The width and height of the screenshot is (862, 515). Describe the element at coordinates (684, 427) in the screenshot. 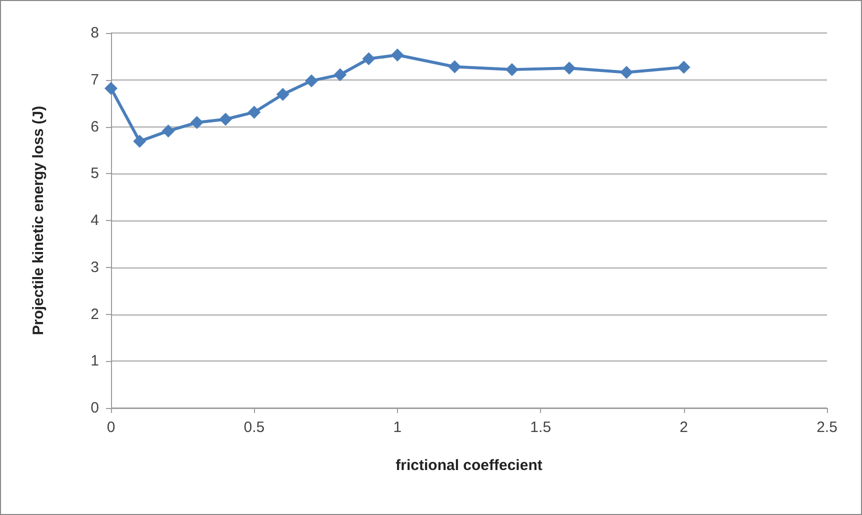

I see `x-tick-label: 2` at that location.